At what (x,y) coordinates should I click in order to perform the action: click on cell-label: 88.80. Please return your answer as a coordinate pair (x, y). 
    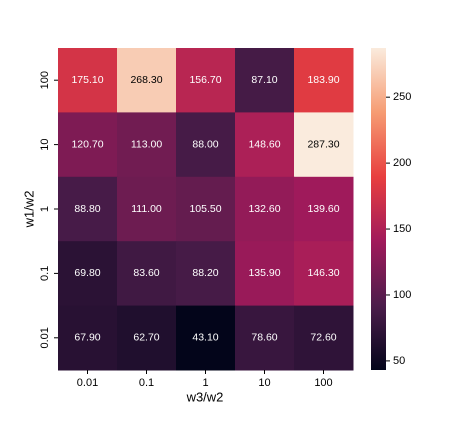
    Looking at the image, I should click on (87, 209).